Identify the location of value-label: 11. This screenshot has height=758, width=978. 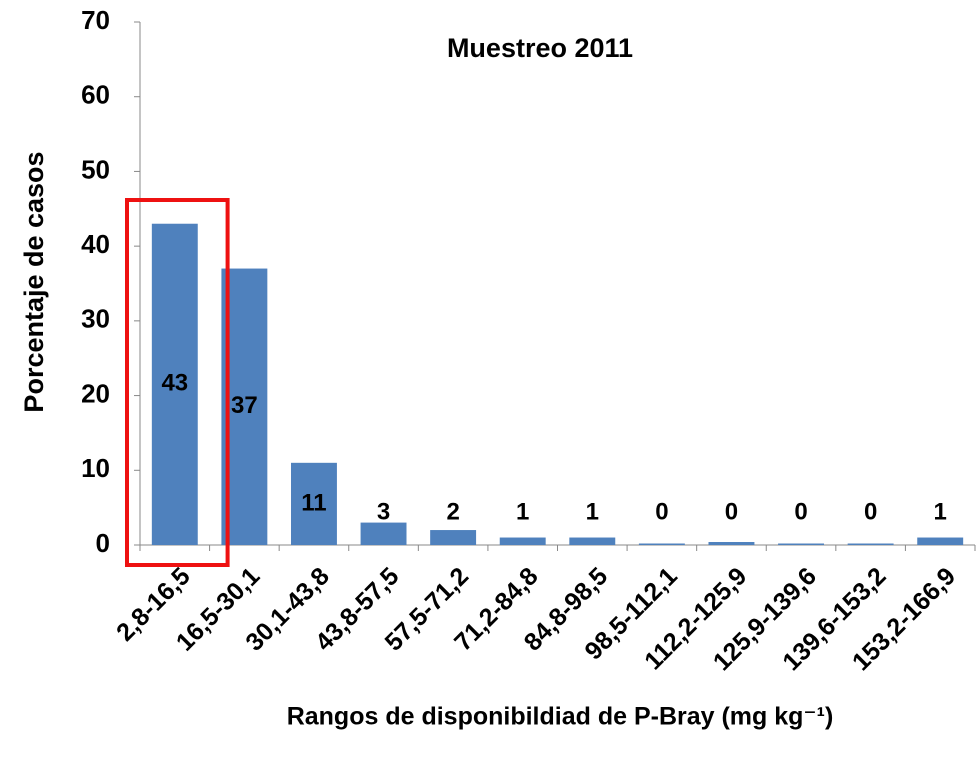
(313, 502).